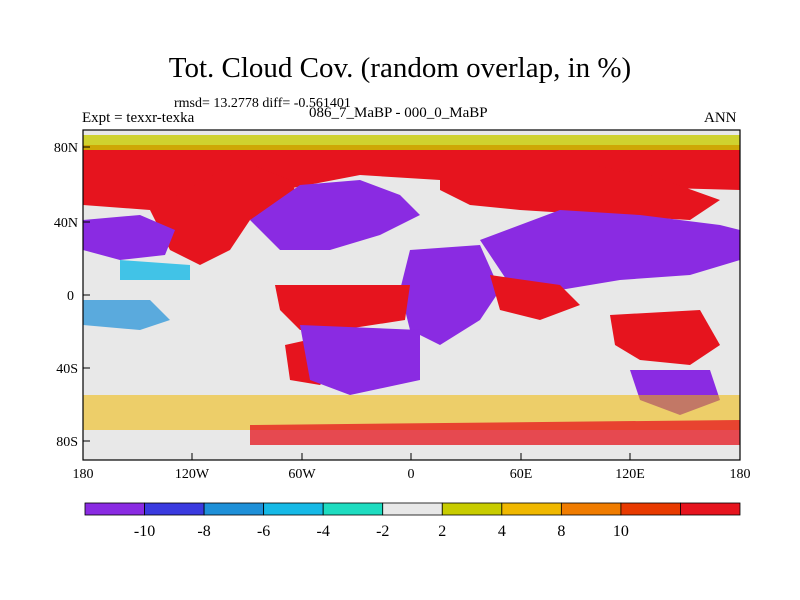  Describe the element at coordinates (155, 270) in the screenshot. I see `pacific-cyan-anomaly` at that location.